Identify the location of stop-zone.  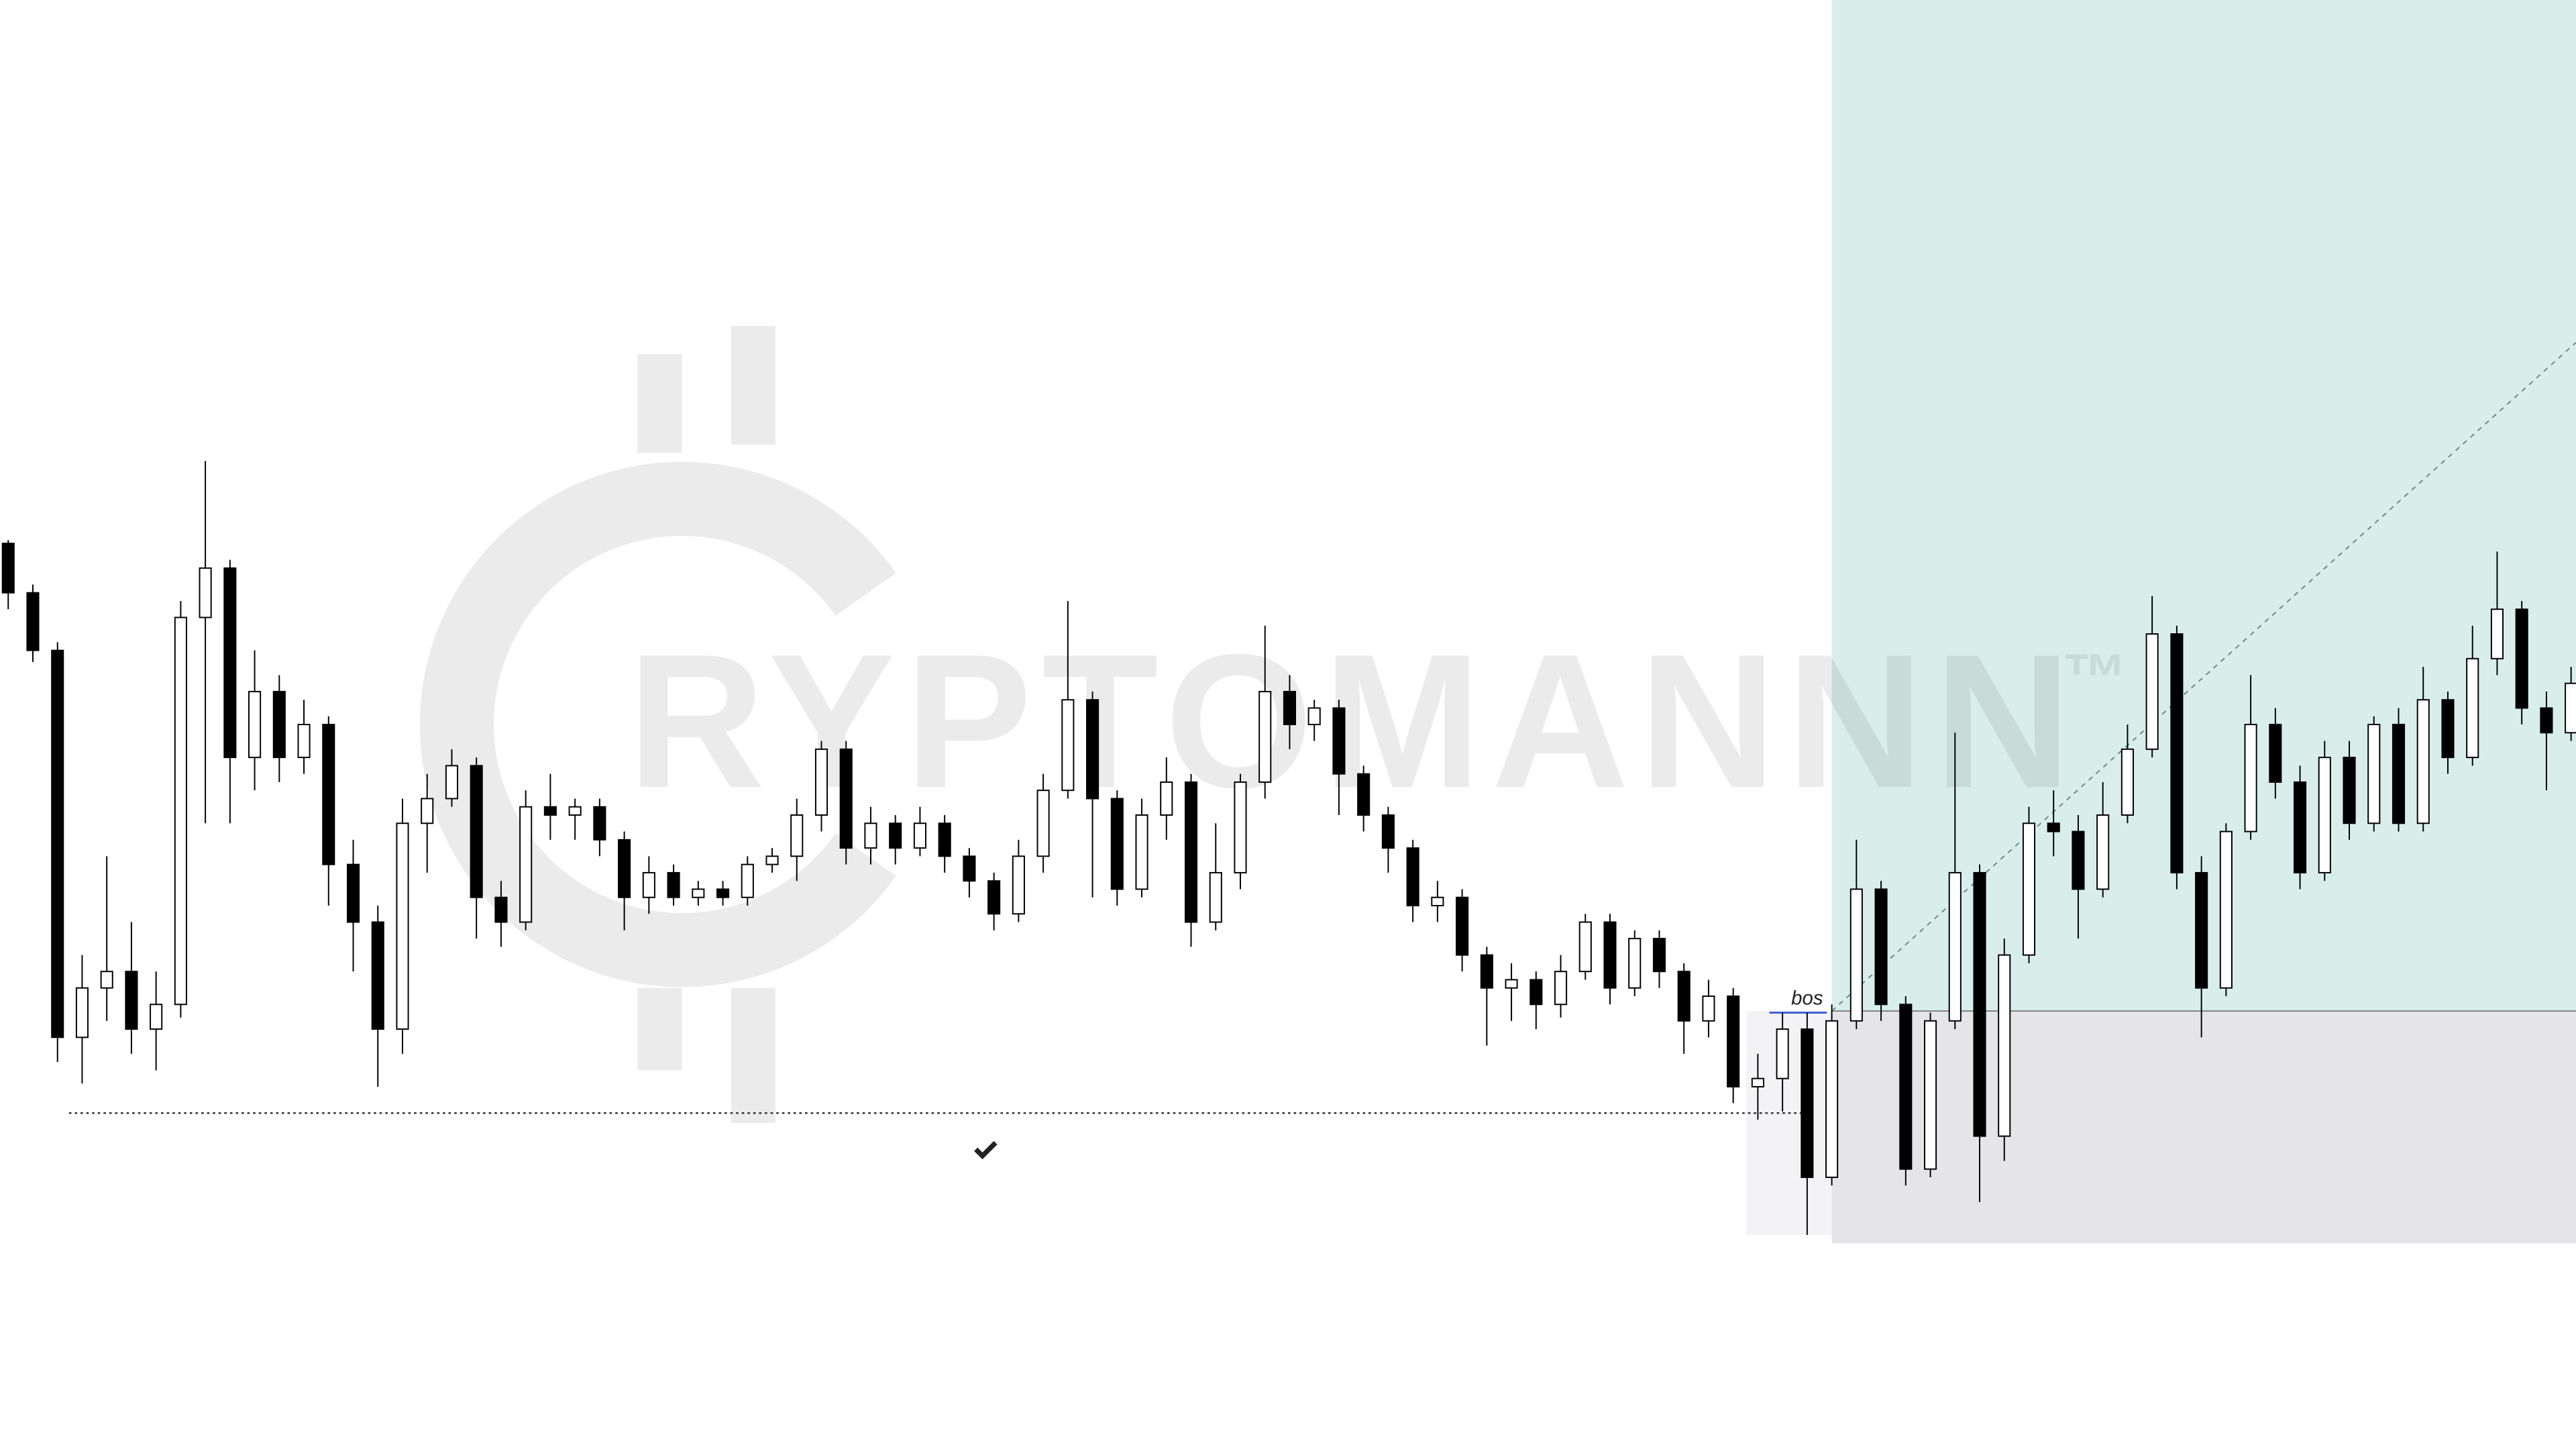
(2203, 1127).